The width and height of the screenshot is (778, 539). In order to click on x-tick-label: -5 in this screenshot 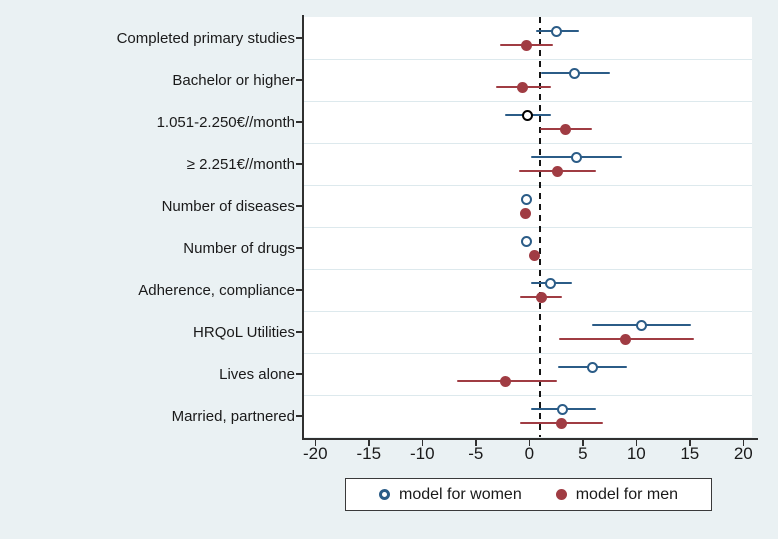, I will do `click(476, 453)`.